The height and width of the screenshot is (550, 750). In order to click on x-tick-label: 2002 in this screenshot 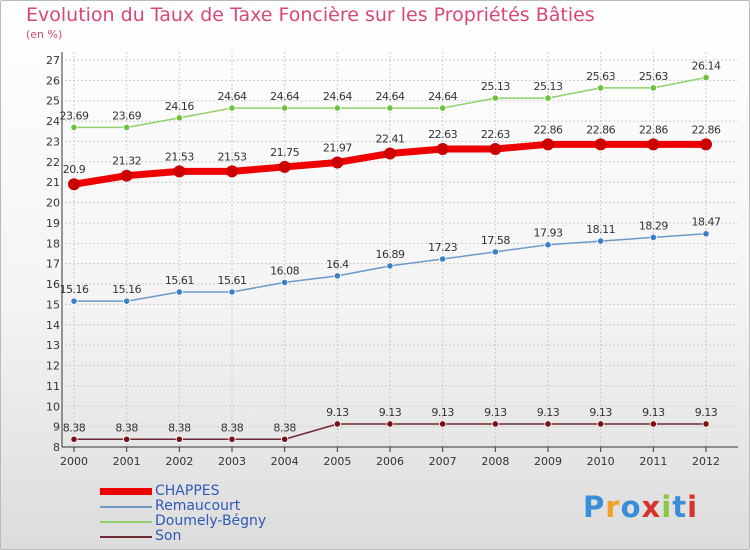, I will do `click(179, 461)`.